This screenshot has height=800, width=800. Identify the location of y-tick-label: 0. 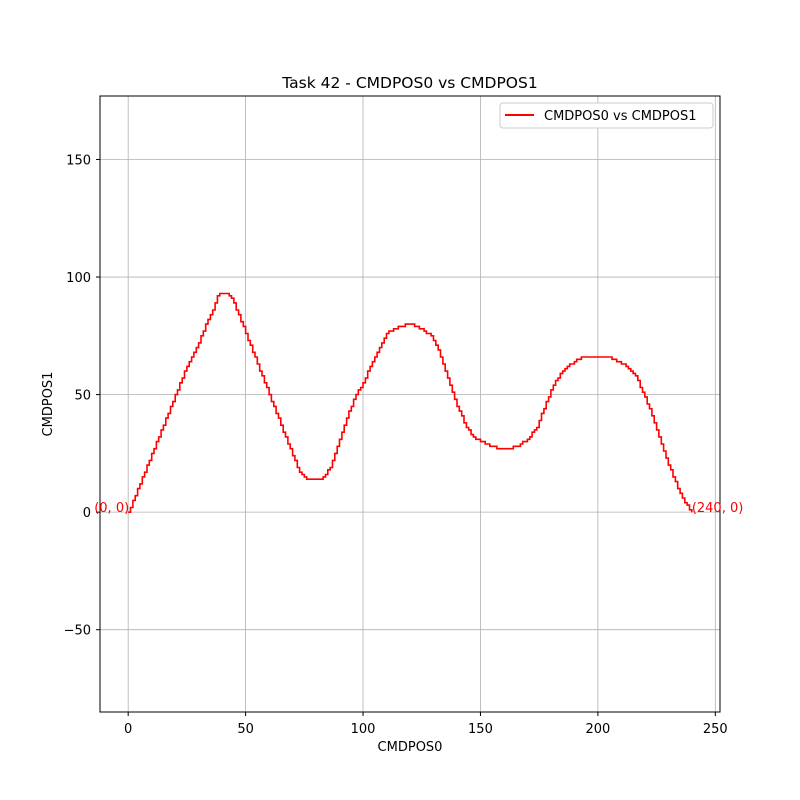
(87, 513).